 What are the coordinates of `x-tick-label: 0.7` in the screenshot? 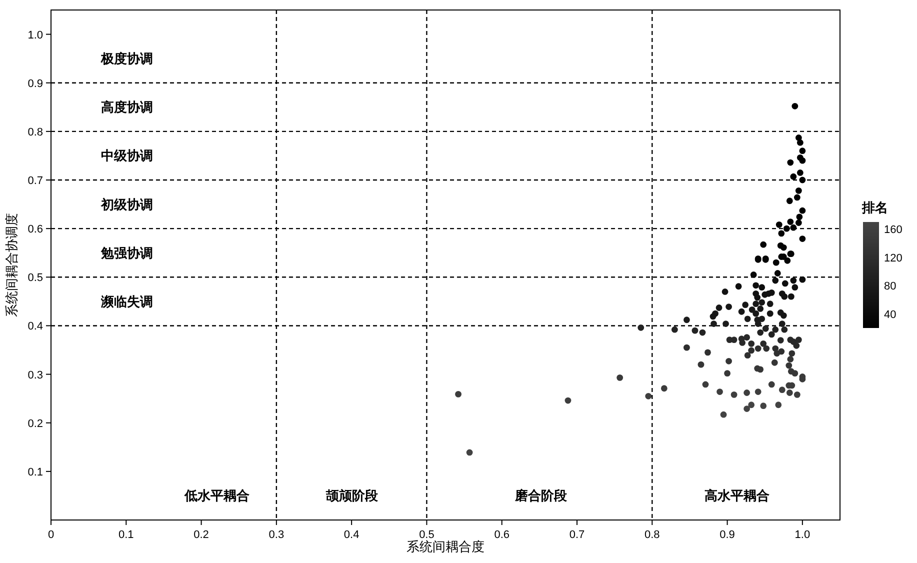 It's located at (577, 535).